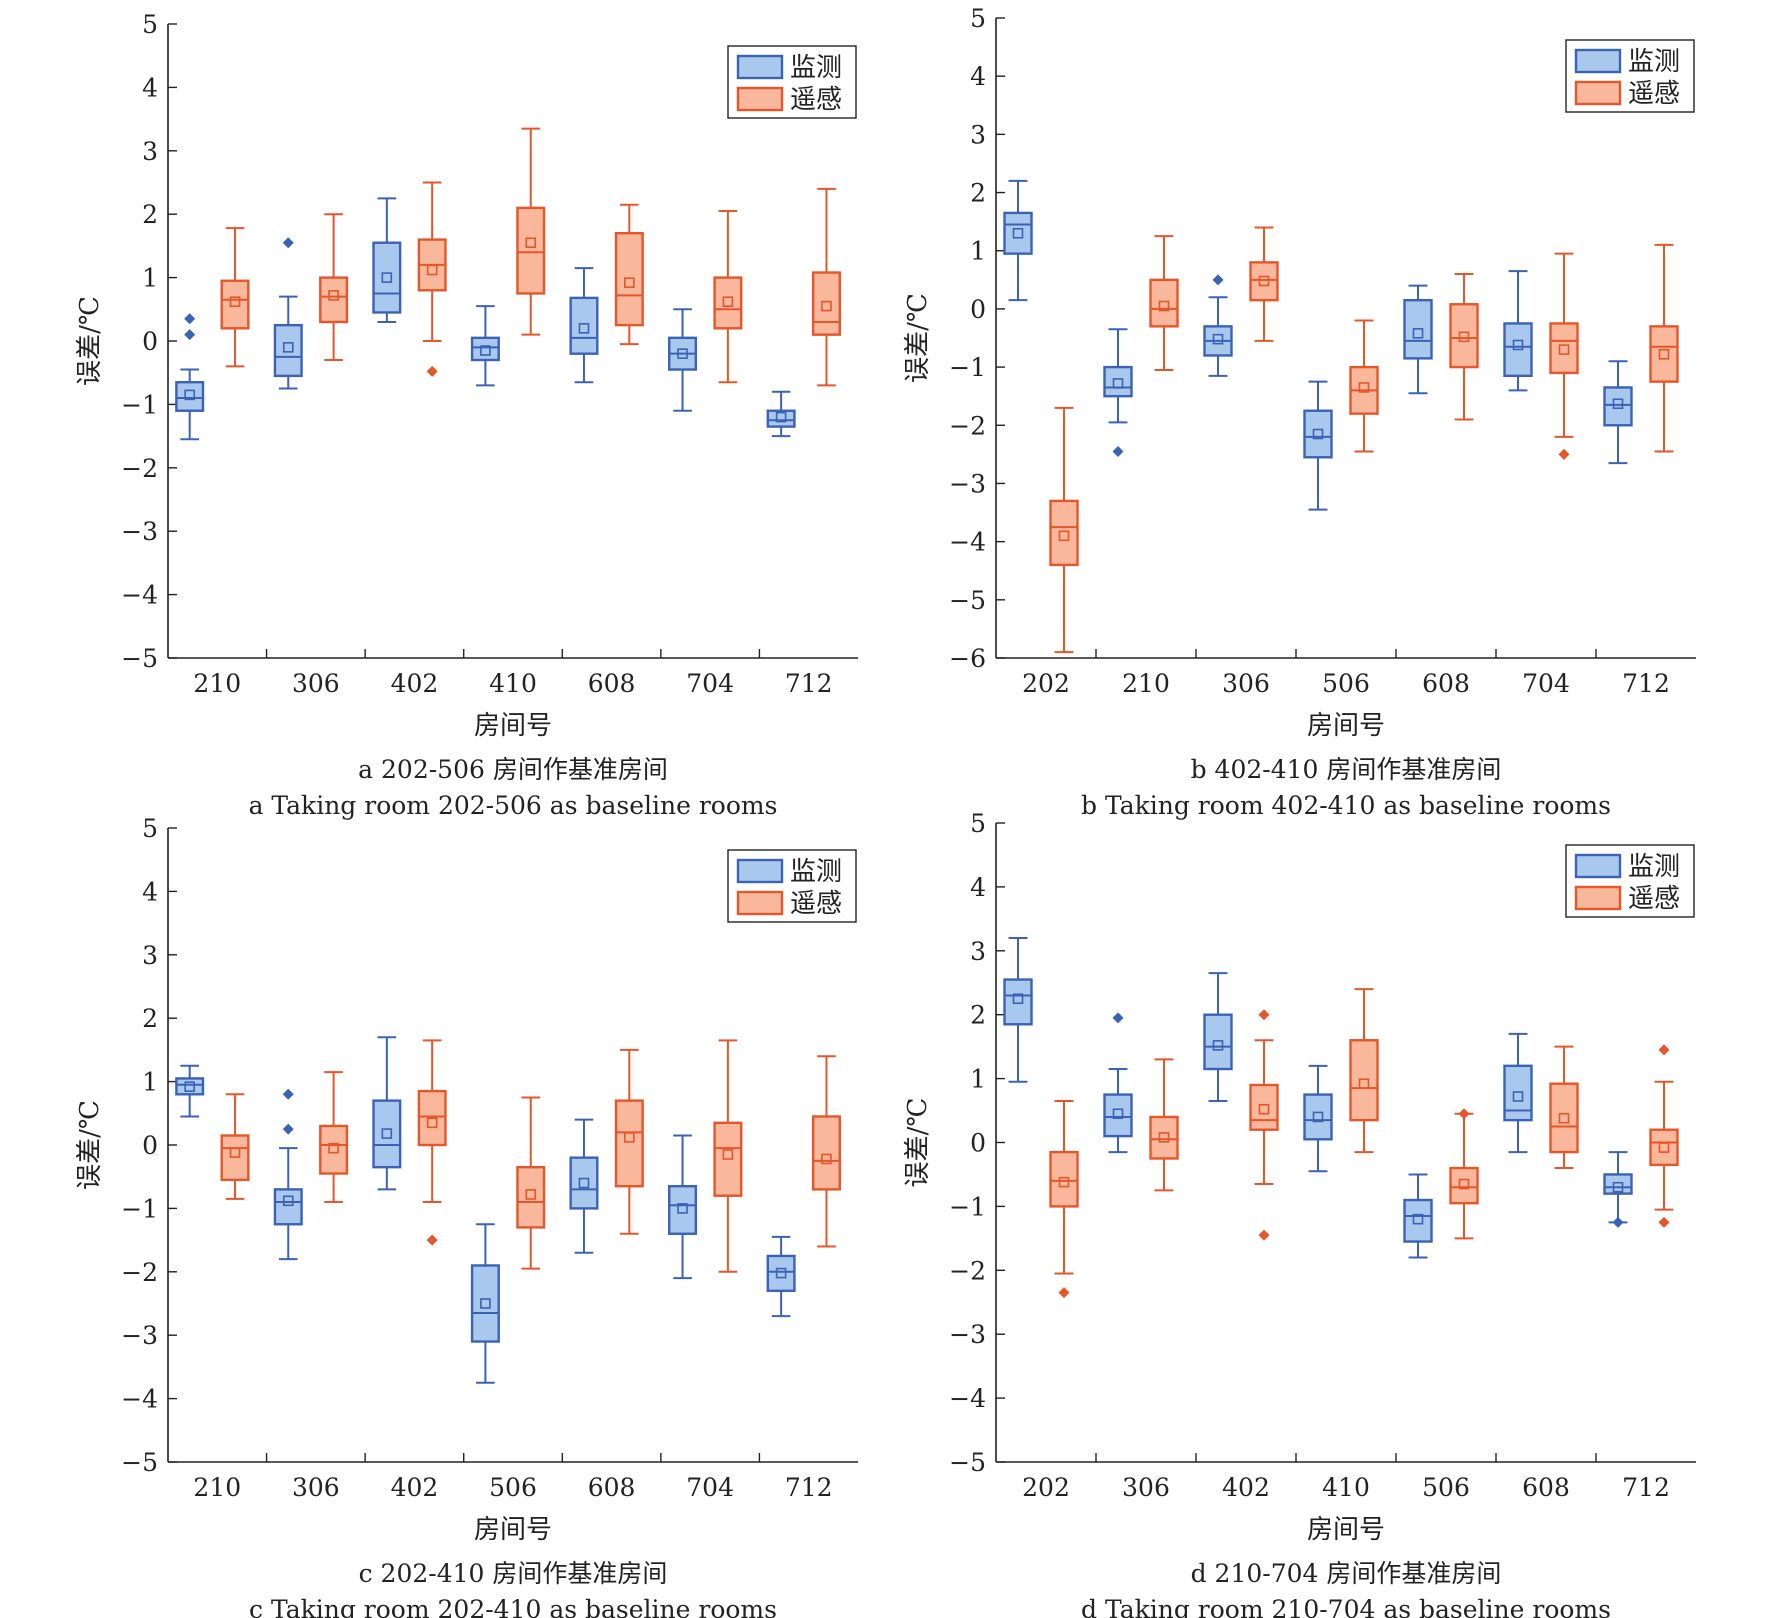 The height and width of the screenshot is (1618, 1772). Describe the element at coordinates (150, 87) in the screenshot. I see `y-tick-label: 4` at that location.